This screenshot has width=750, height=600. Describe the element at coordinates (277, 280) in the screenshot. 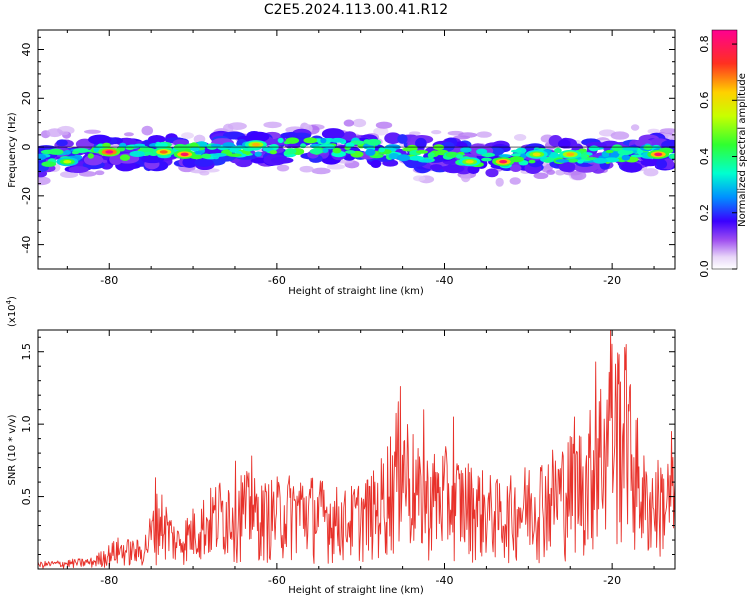

I see `spectrogram-xtick-label: -60` at that location.